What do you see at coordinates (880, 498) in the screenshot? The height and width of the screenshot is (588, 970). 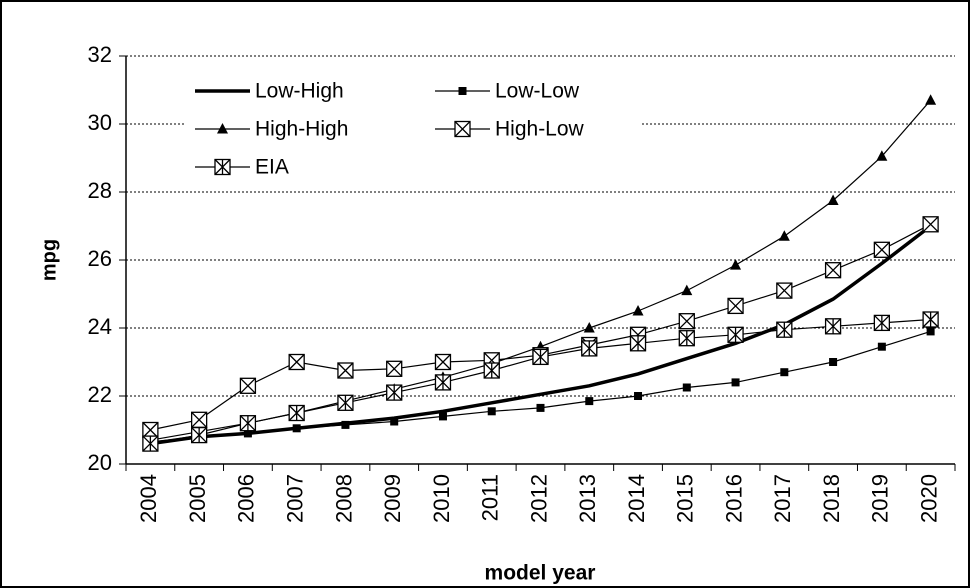 I see `x-tick-label: 2019` at bounding box center [880, 498].